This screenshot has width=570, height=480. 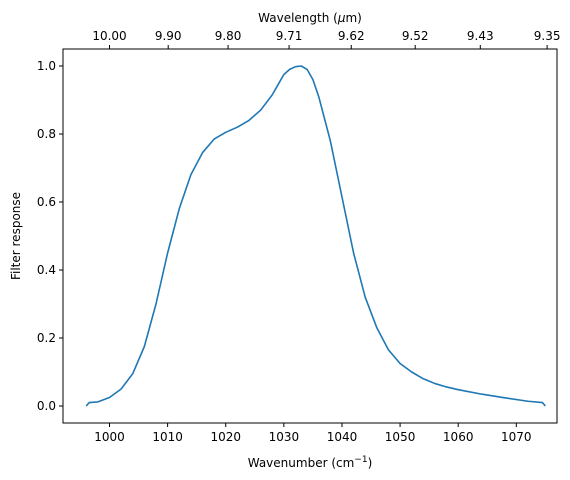 I want to click on y-tick-label: 0.2, so click(x=46, y=338).